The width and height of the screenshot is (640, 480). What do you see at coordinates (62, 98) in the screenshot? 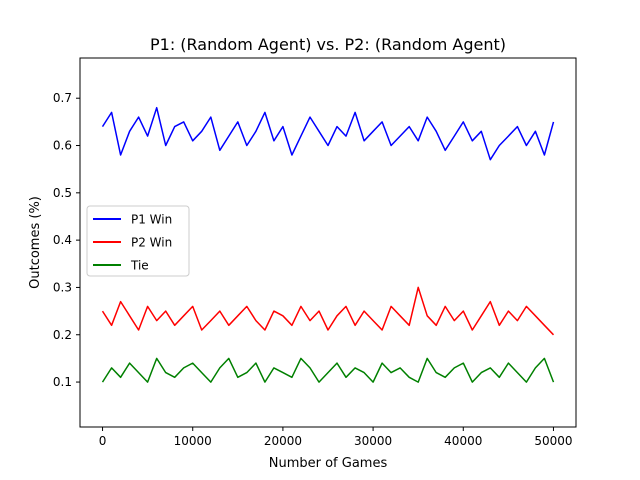
I see `y-tick-label: 0.7` at bounding box center [62, 98].